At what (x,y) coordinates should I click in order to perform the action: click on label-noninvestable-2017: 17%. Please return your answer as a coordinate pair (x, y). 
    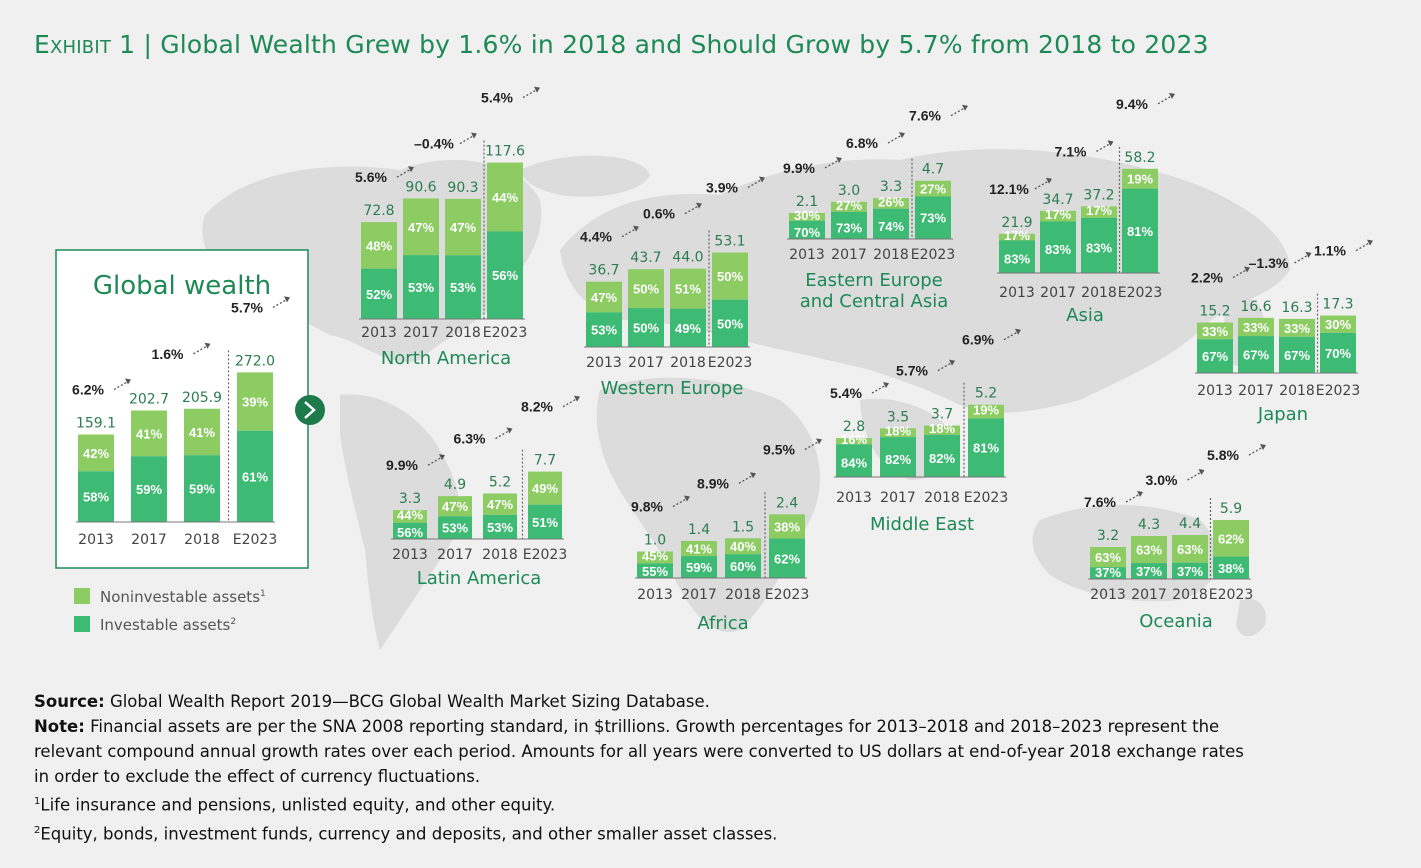
    Looking at the image, I should click on (1058, 214).